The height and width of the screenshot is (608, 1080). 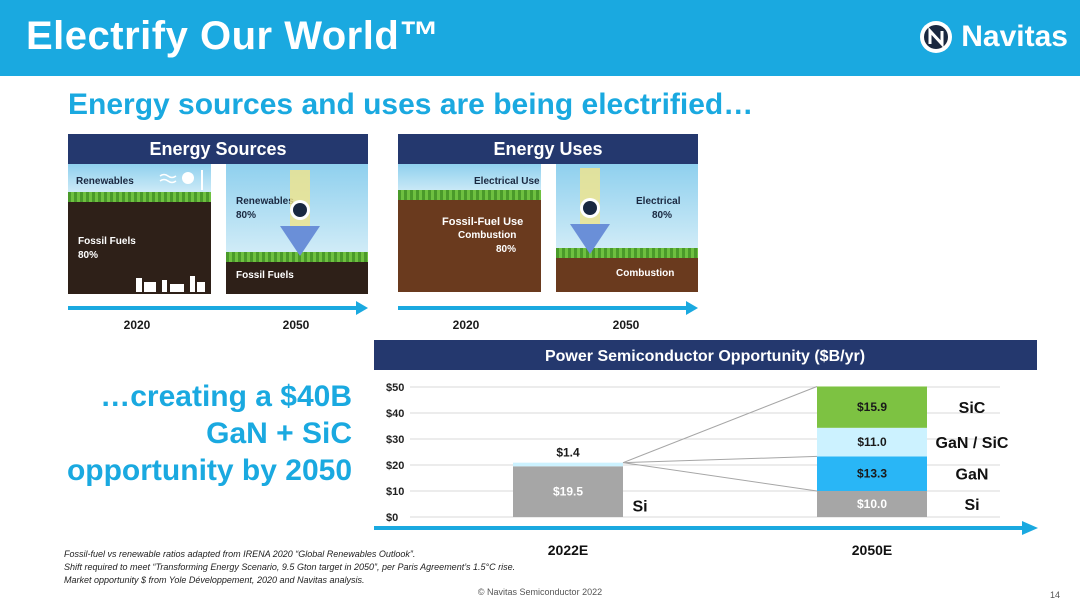 What do you see at coordinates (568, 453) in the screenshot?
I see `data-label: $1.4` at bounding box center [568, 453].